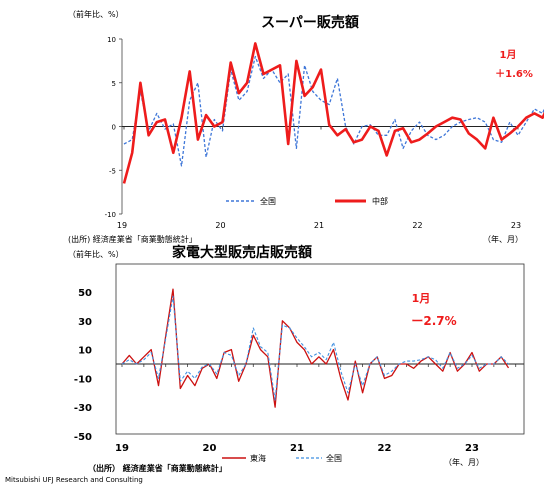  Describe the element at coordinates (114, 84) in the screenshot. I see `chart1-y-tick-label: 5` at that location.